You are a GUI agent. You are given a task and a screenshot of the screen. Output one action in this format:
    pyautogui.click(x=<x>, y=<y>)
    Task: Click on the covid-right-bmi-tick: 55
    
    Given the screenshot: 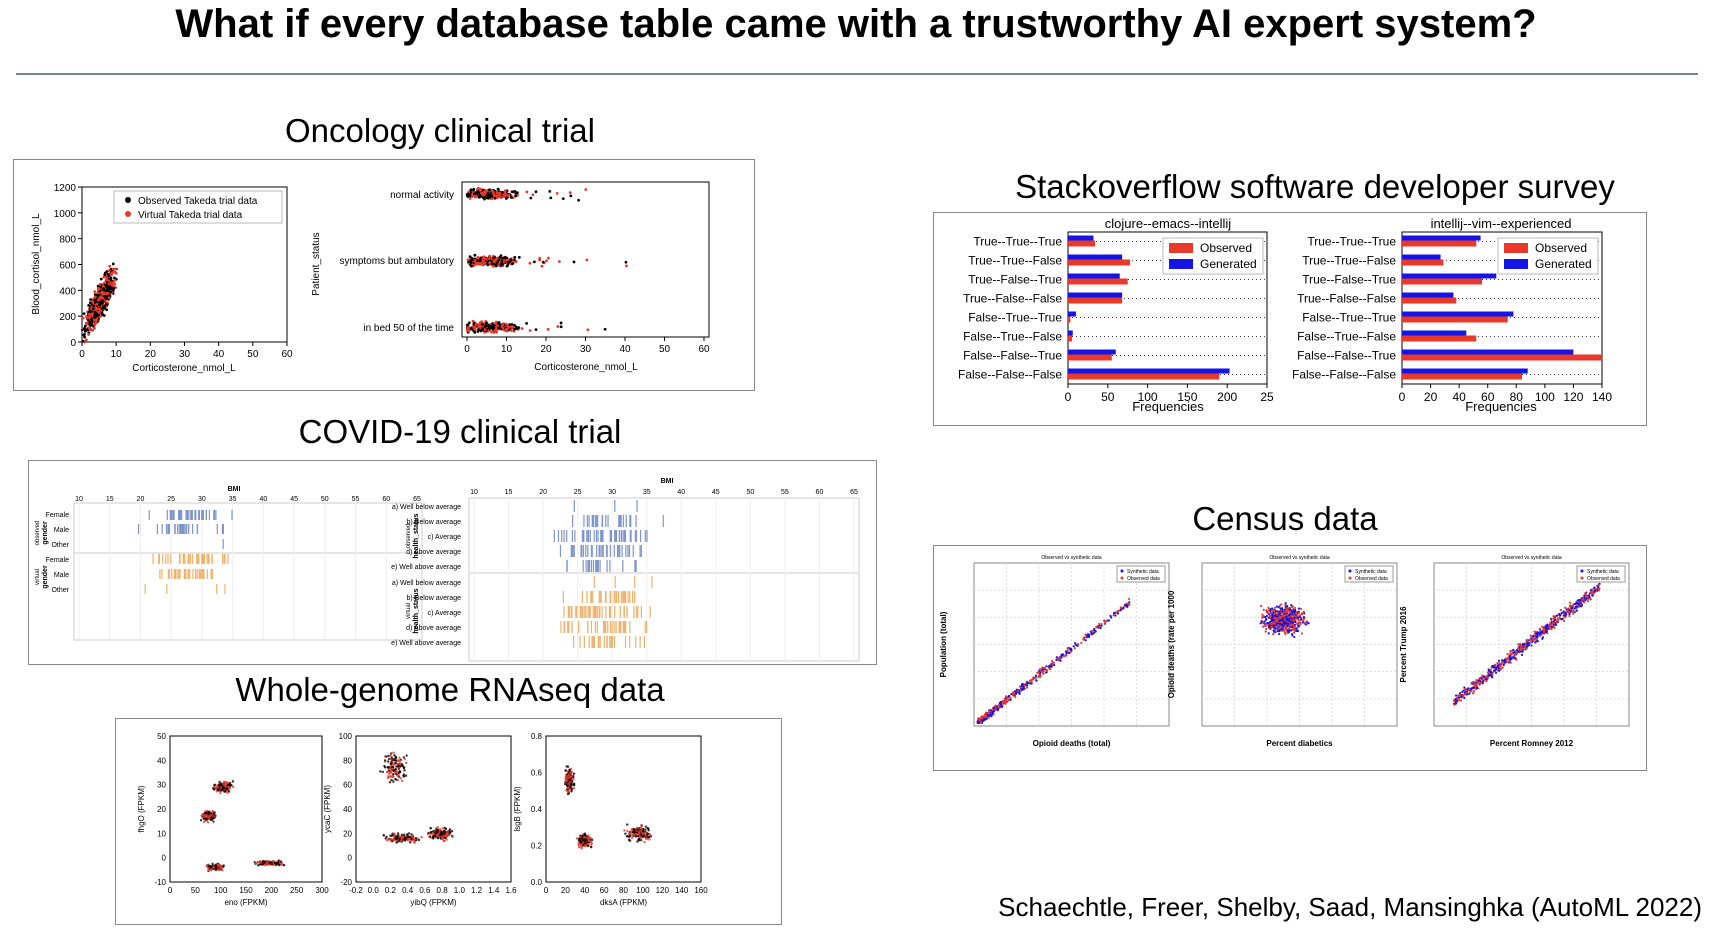 What is the action you would take?
    pyautogui.click(x=785, y=492)
    